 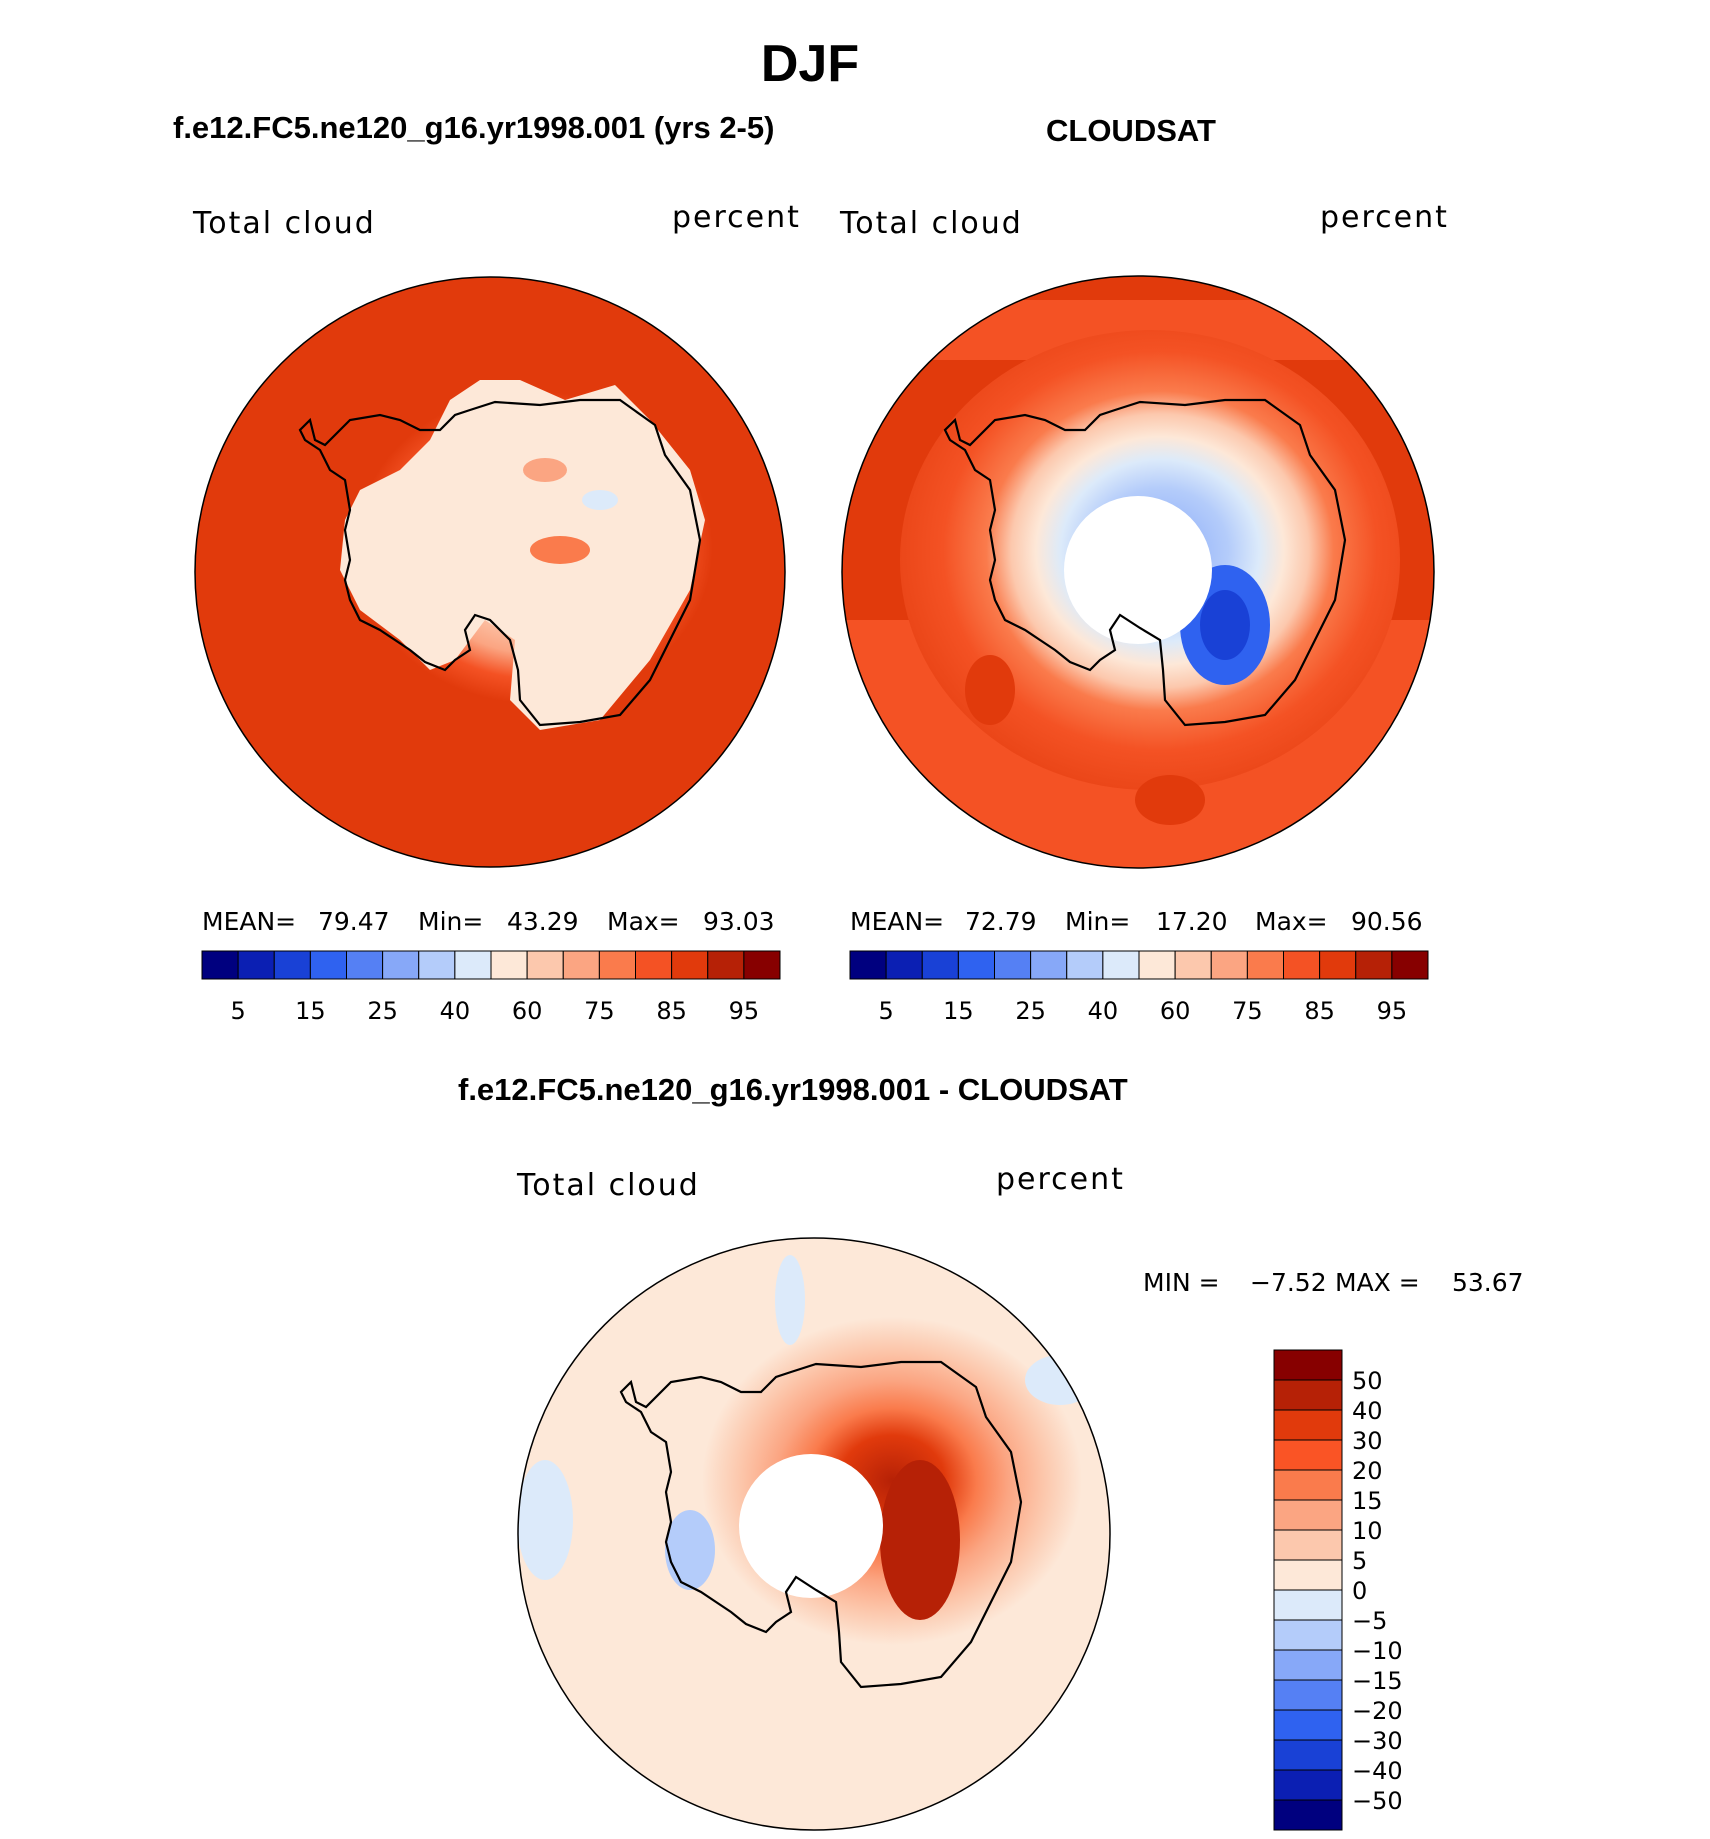 I want to click on panel3-max-difference-region, so click(x=920, y=1540).